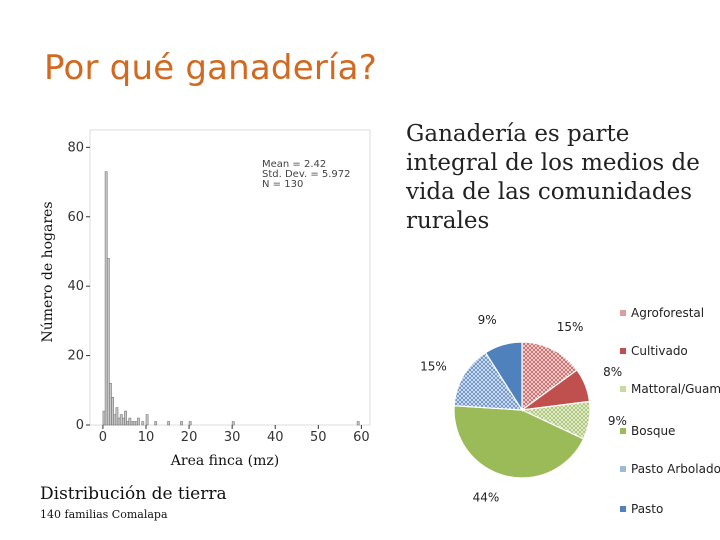 This screenshot has width=720, height=540. I want to click on histogram-x-tick-label: 60, so click(361, 437).